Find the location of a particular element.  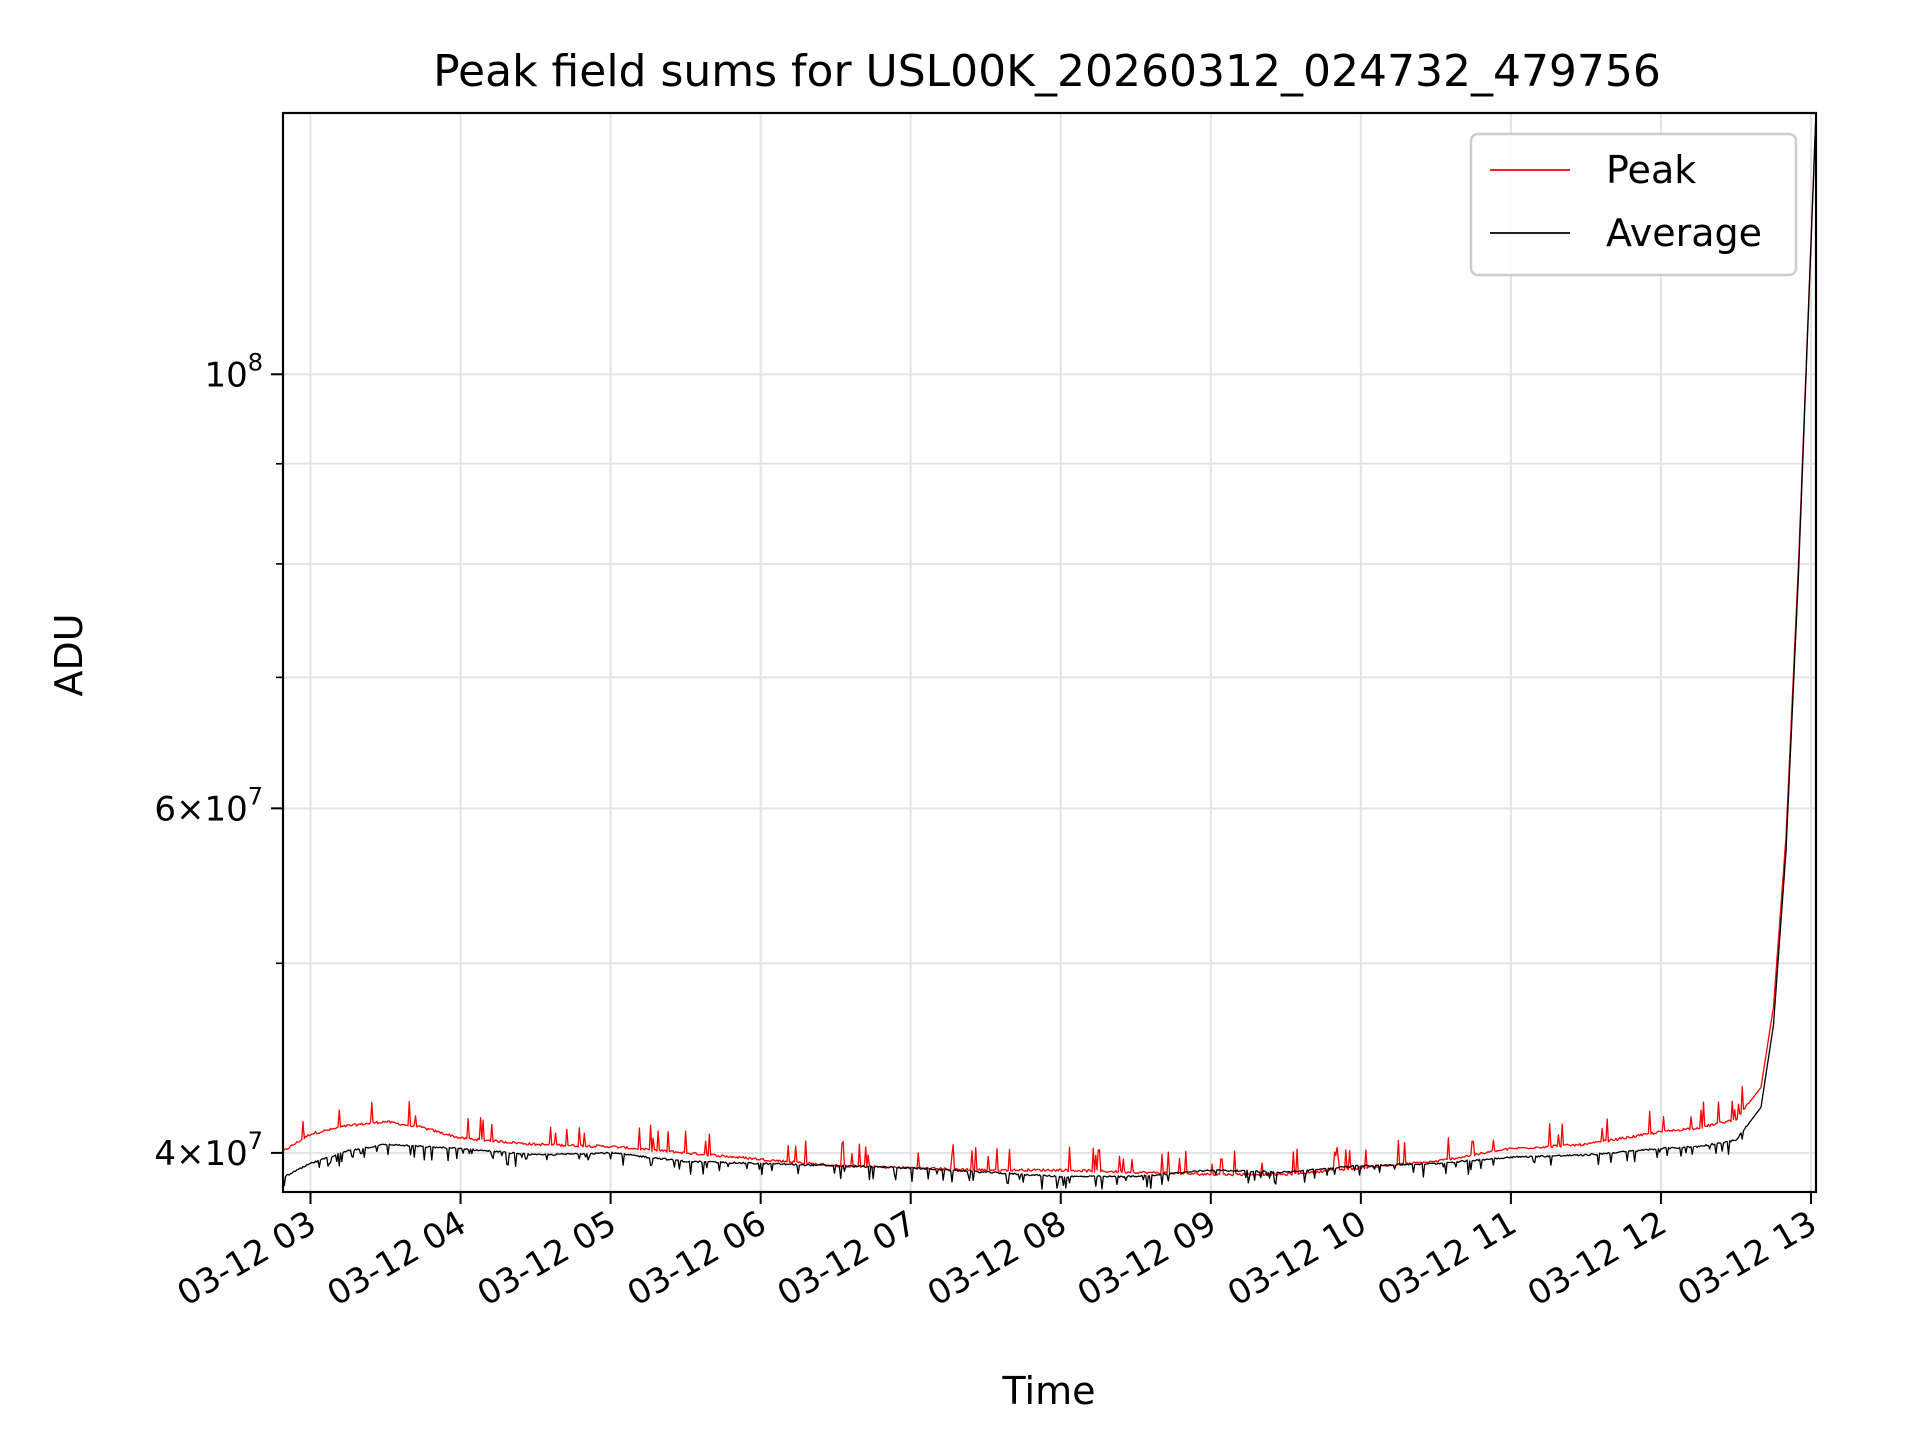

y-tick-label: 108 is located at coordinates (233, 371).